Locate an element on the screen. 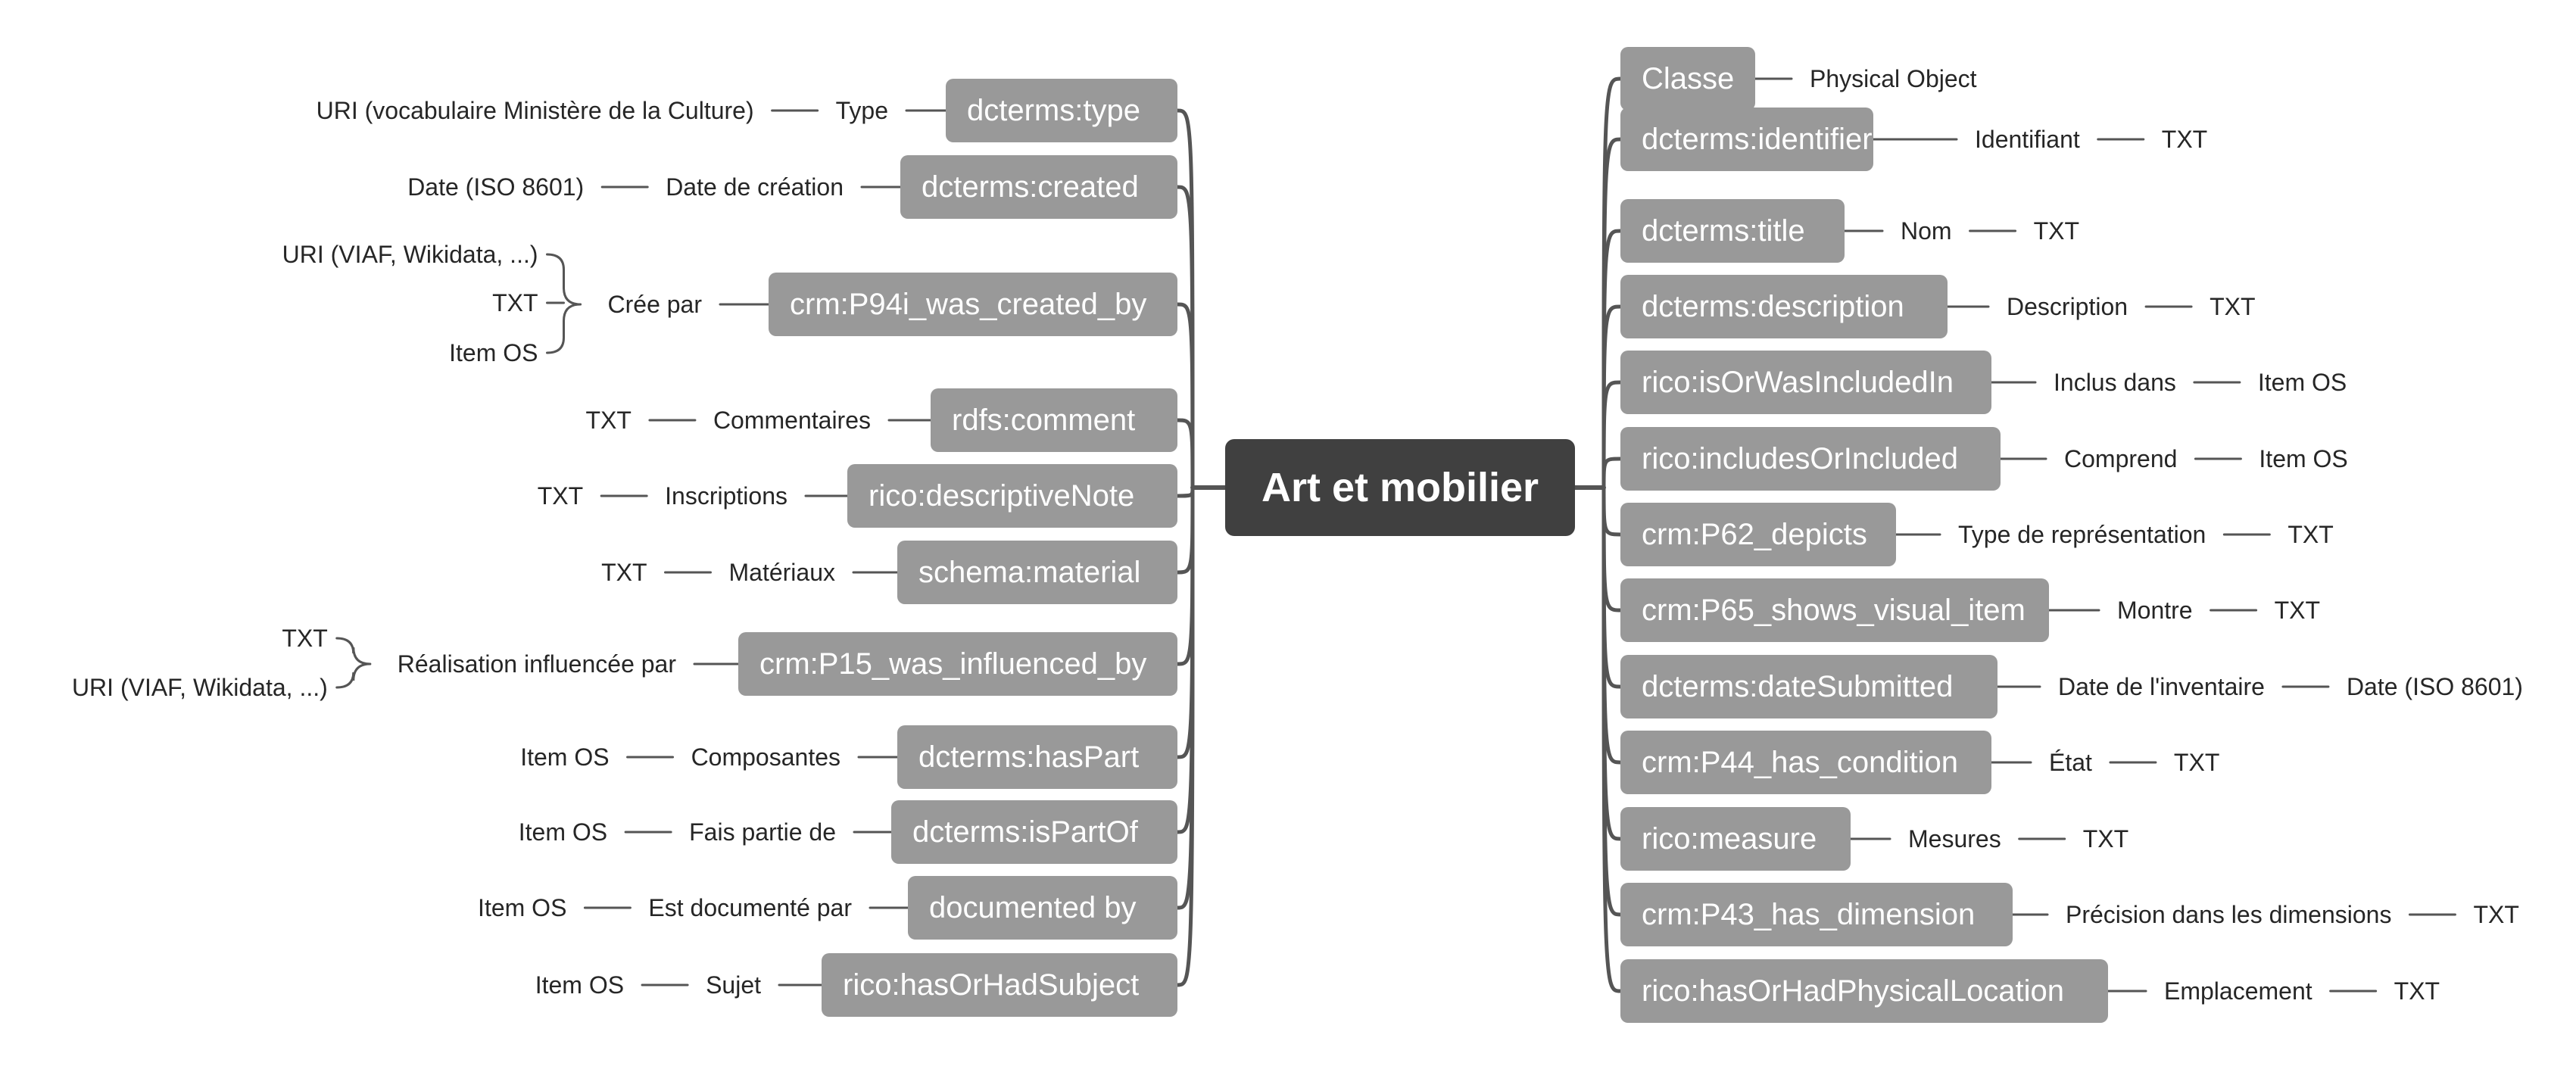 The image size is (2576, 1066). node-dcterms-description: dcterms:description is located at coordinates (1784, 306).